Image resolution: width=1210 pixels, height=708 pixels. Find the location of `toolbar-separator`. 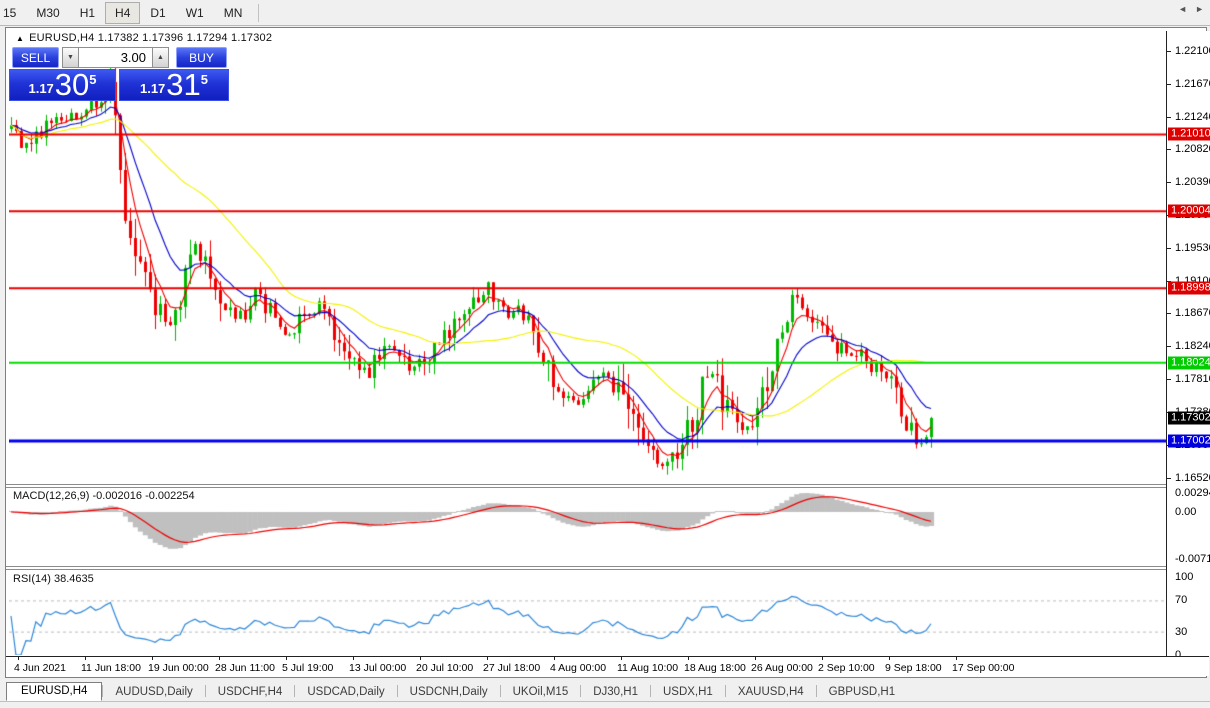

toolbar-separator is located at coordinates (259, 12).